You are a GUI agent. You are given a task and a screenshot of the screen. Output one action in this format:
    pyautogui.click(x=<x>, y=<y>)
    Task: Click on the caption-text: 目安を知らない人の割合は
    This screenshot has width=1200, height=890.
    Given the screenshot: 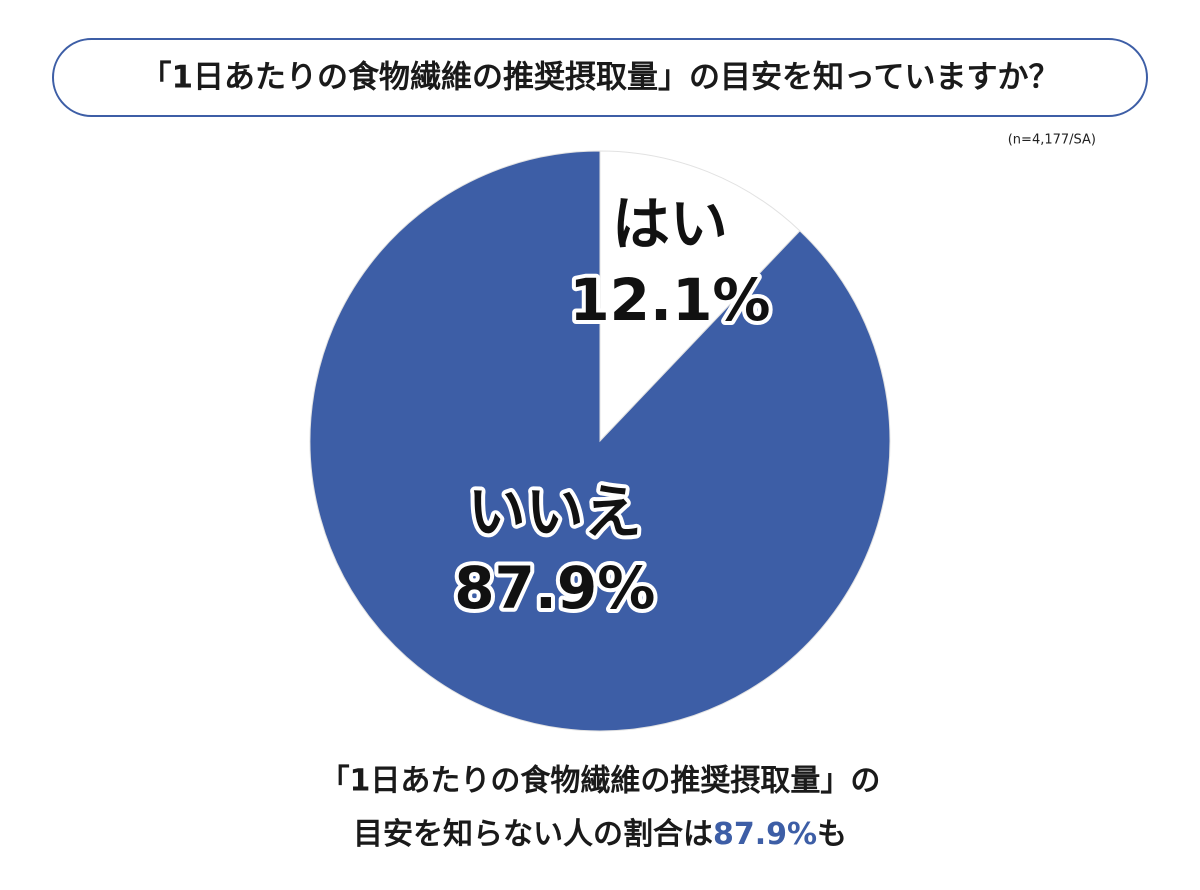 What is the action you would take?
    pyautogui.click(x=533, y=834)
    